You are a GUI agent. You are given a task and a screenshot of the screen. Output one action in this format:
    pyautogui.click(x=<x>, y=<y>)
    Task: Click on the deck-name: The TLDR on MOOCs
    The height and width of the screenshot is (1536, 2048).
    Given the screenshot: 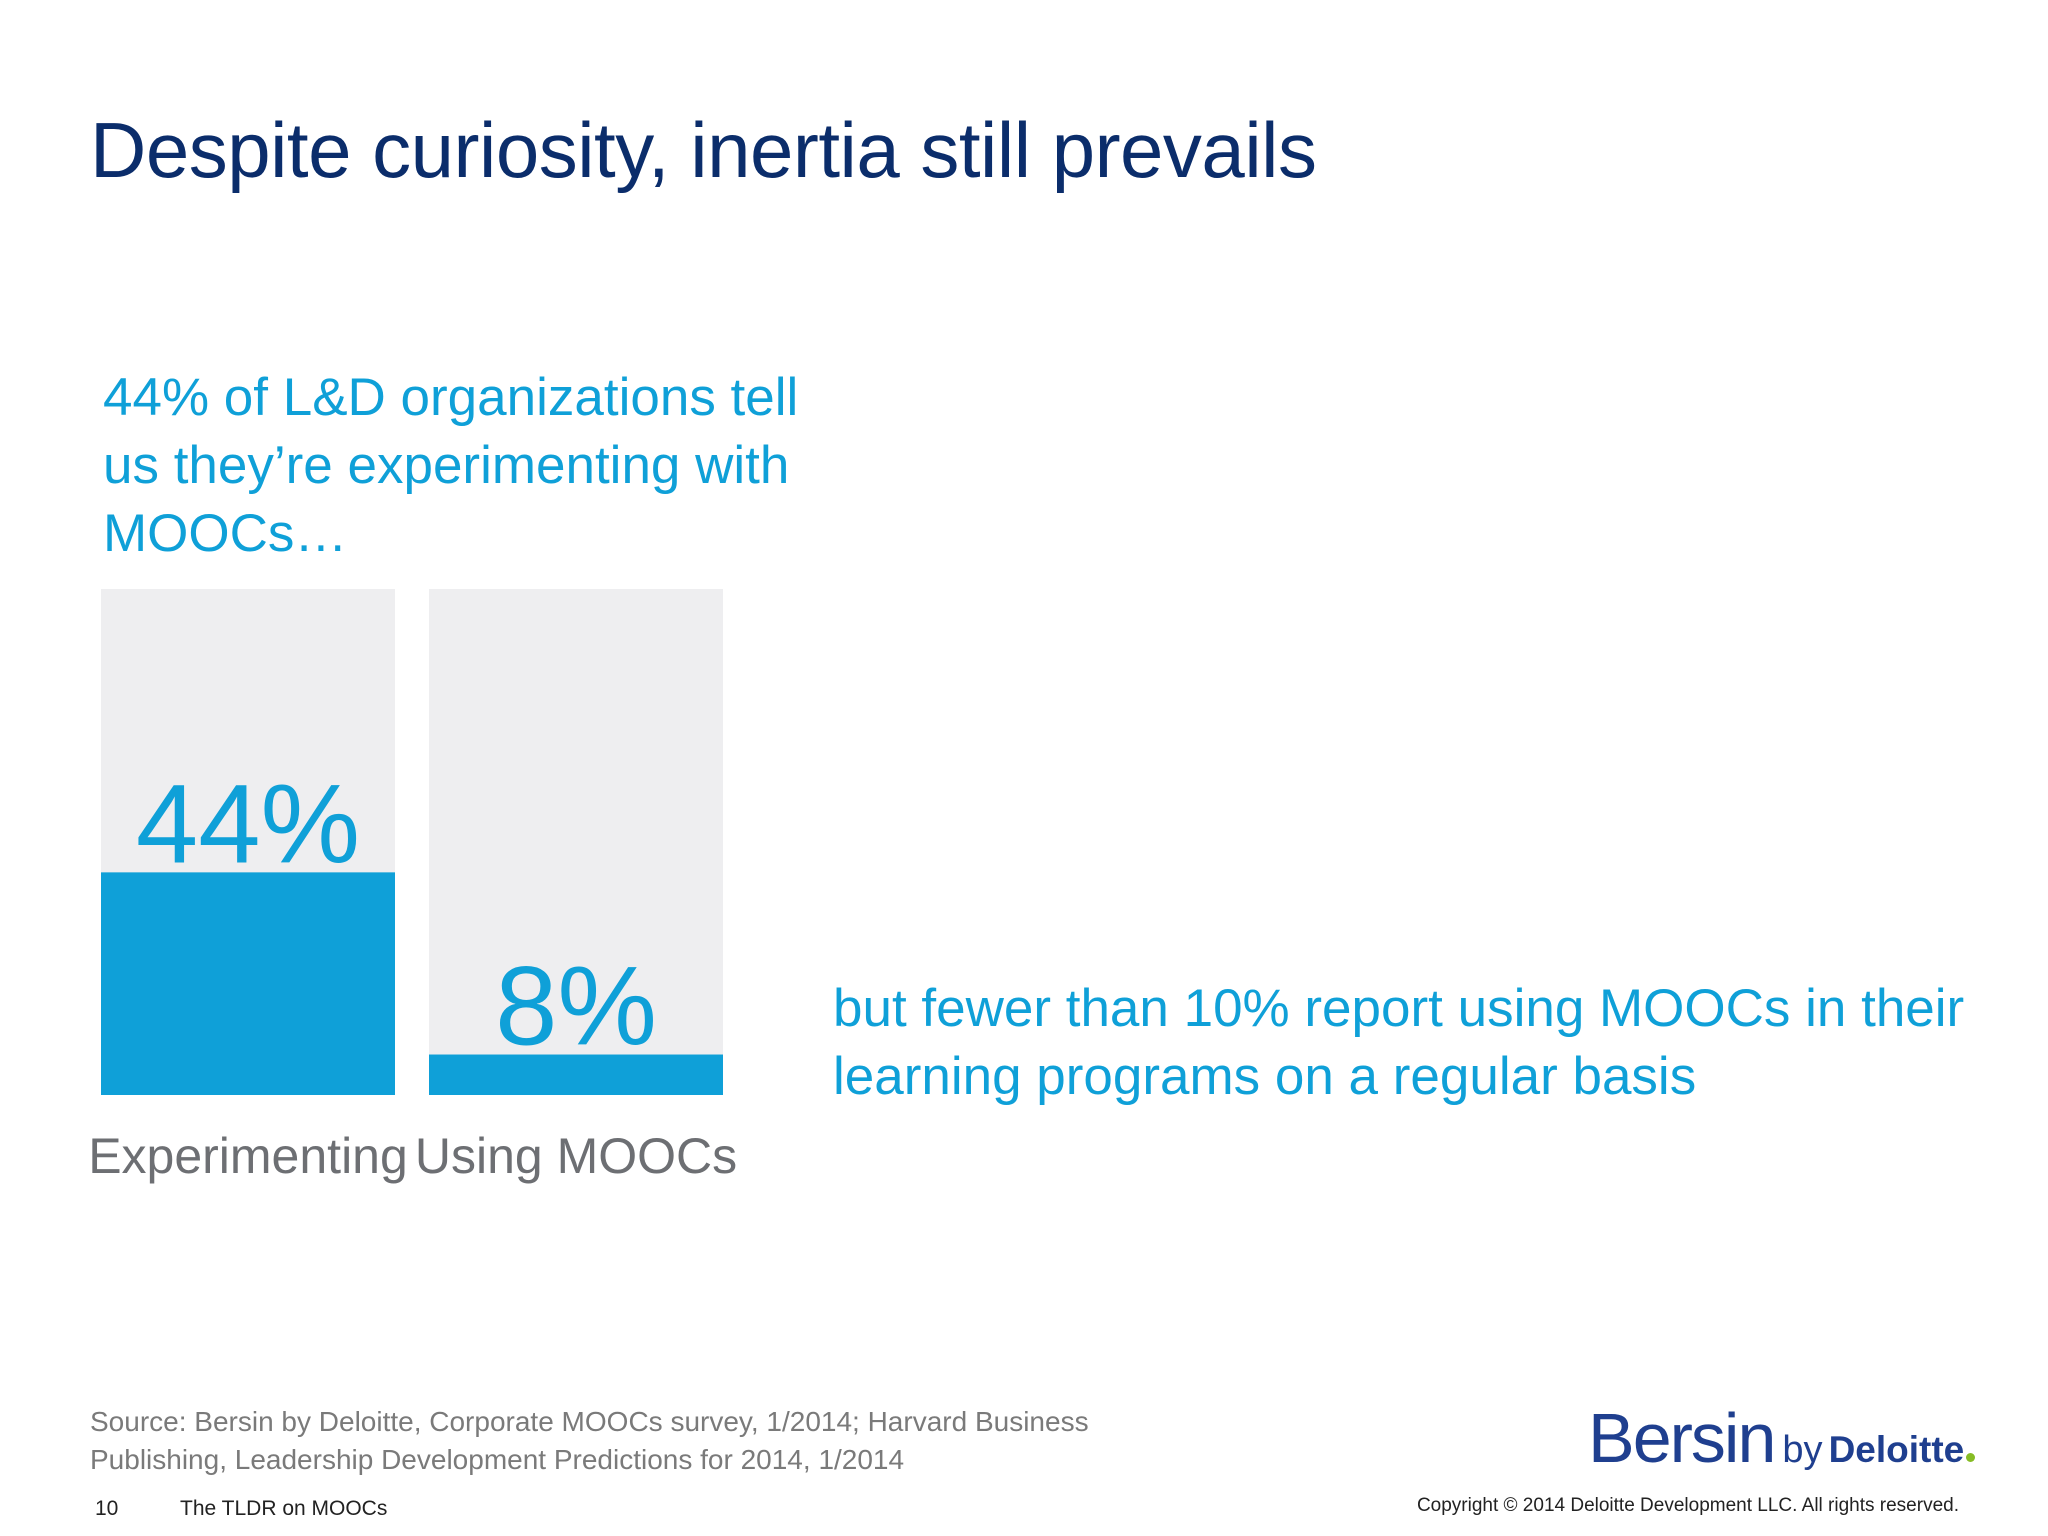 What is the action you would take?
    pyautogui.click(x=283, y=1509)
    